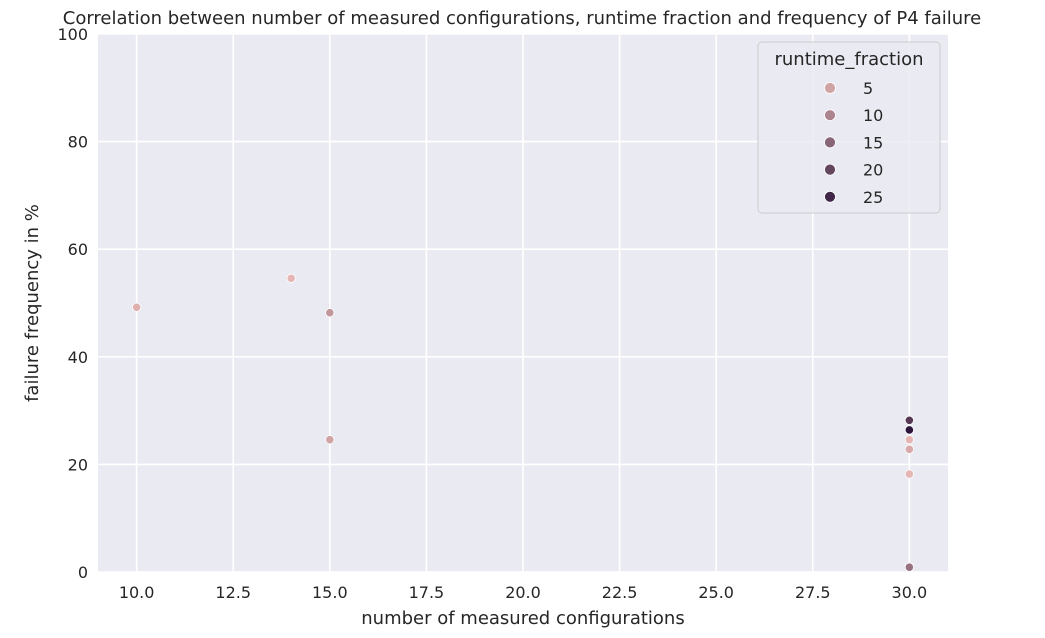 This screenshot has width=1045, height=638. Describe the element at coordinates (848, 59) in the screenshot. I see `legend-title: runtime_fraction` at that location.